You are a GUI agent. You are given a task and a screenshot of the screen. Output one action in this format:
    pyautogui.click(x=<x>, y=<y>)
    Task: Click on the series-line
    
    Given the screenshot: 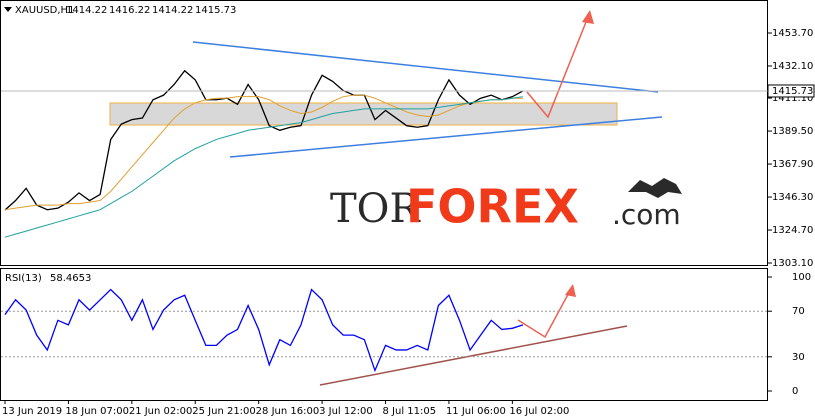 What is the action you would take?
    pyautogui.click(x=264, y=330)
    